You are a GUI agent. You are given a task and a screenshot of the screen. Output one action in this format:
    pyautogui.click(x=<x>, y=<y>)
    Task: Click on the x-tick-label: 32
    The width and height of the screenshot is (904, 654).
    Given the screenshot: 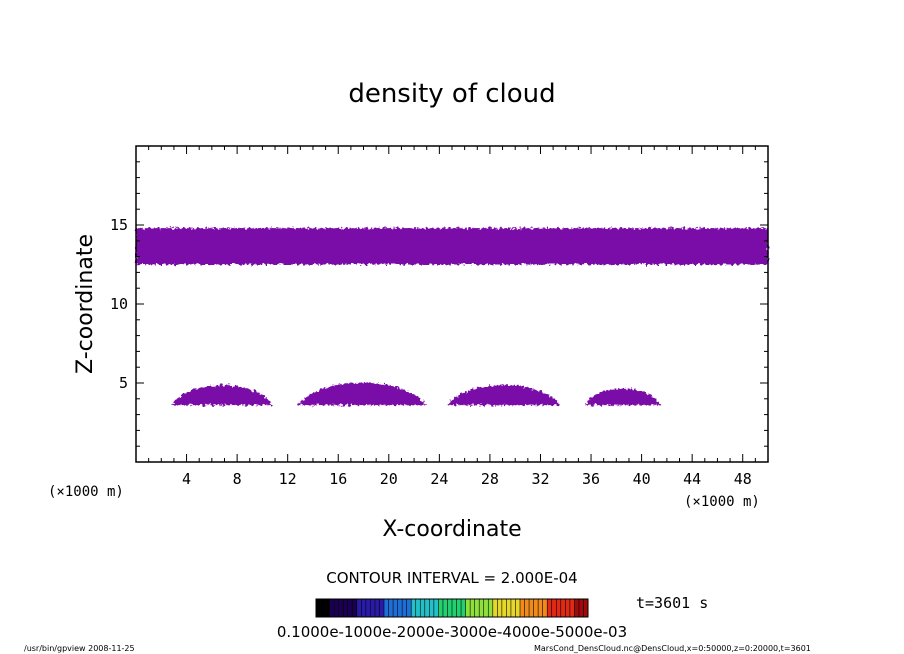 What is the action you would take?
    pyautogui.click(x=540, y=479)
    